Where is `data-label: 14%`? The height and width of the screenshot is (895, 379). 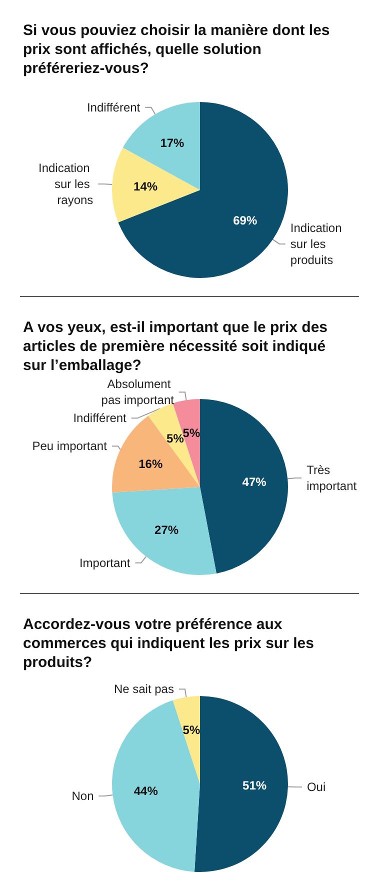 data-label: 14% is located at coordinates (146, 187).